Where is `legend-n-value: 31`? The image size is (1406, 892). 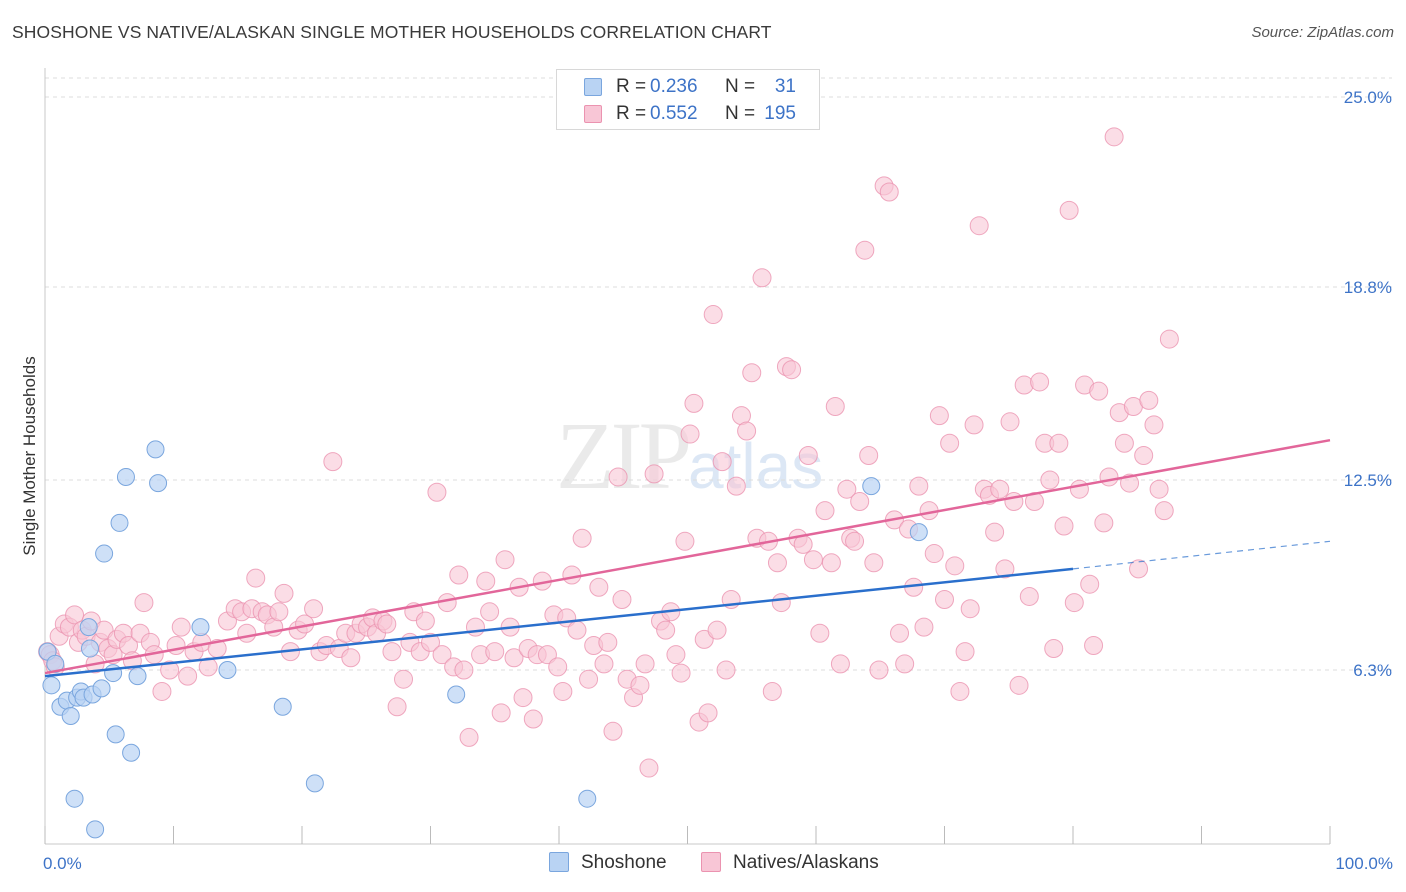
legend-n-value: 31 is located at coordinates (785, 86).